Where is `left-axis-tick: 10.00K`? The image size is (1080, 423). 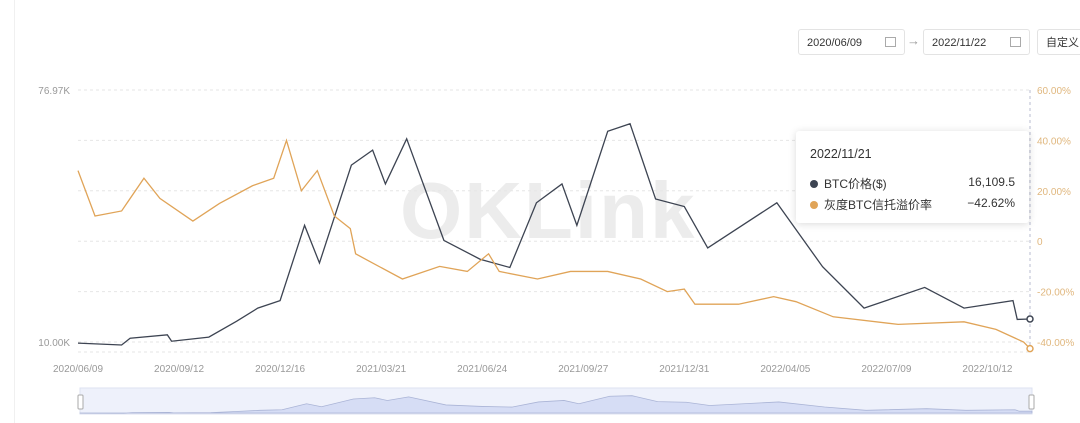 left-axis-tick: 10.00K is located at coordinates (54, 343).